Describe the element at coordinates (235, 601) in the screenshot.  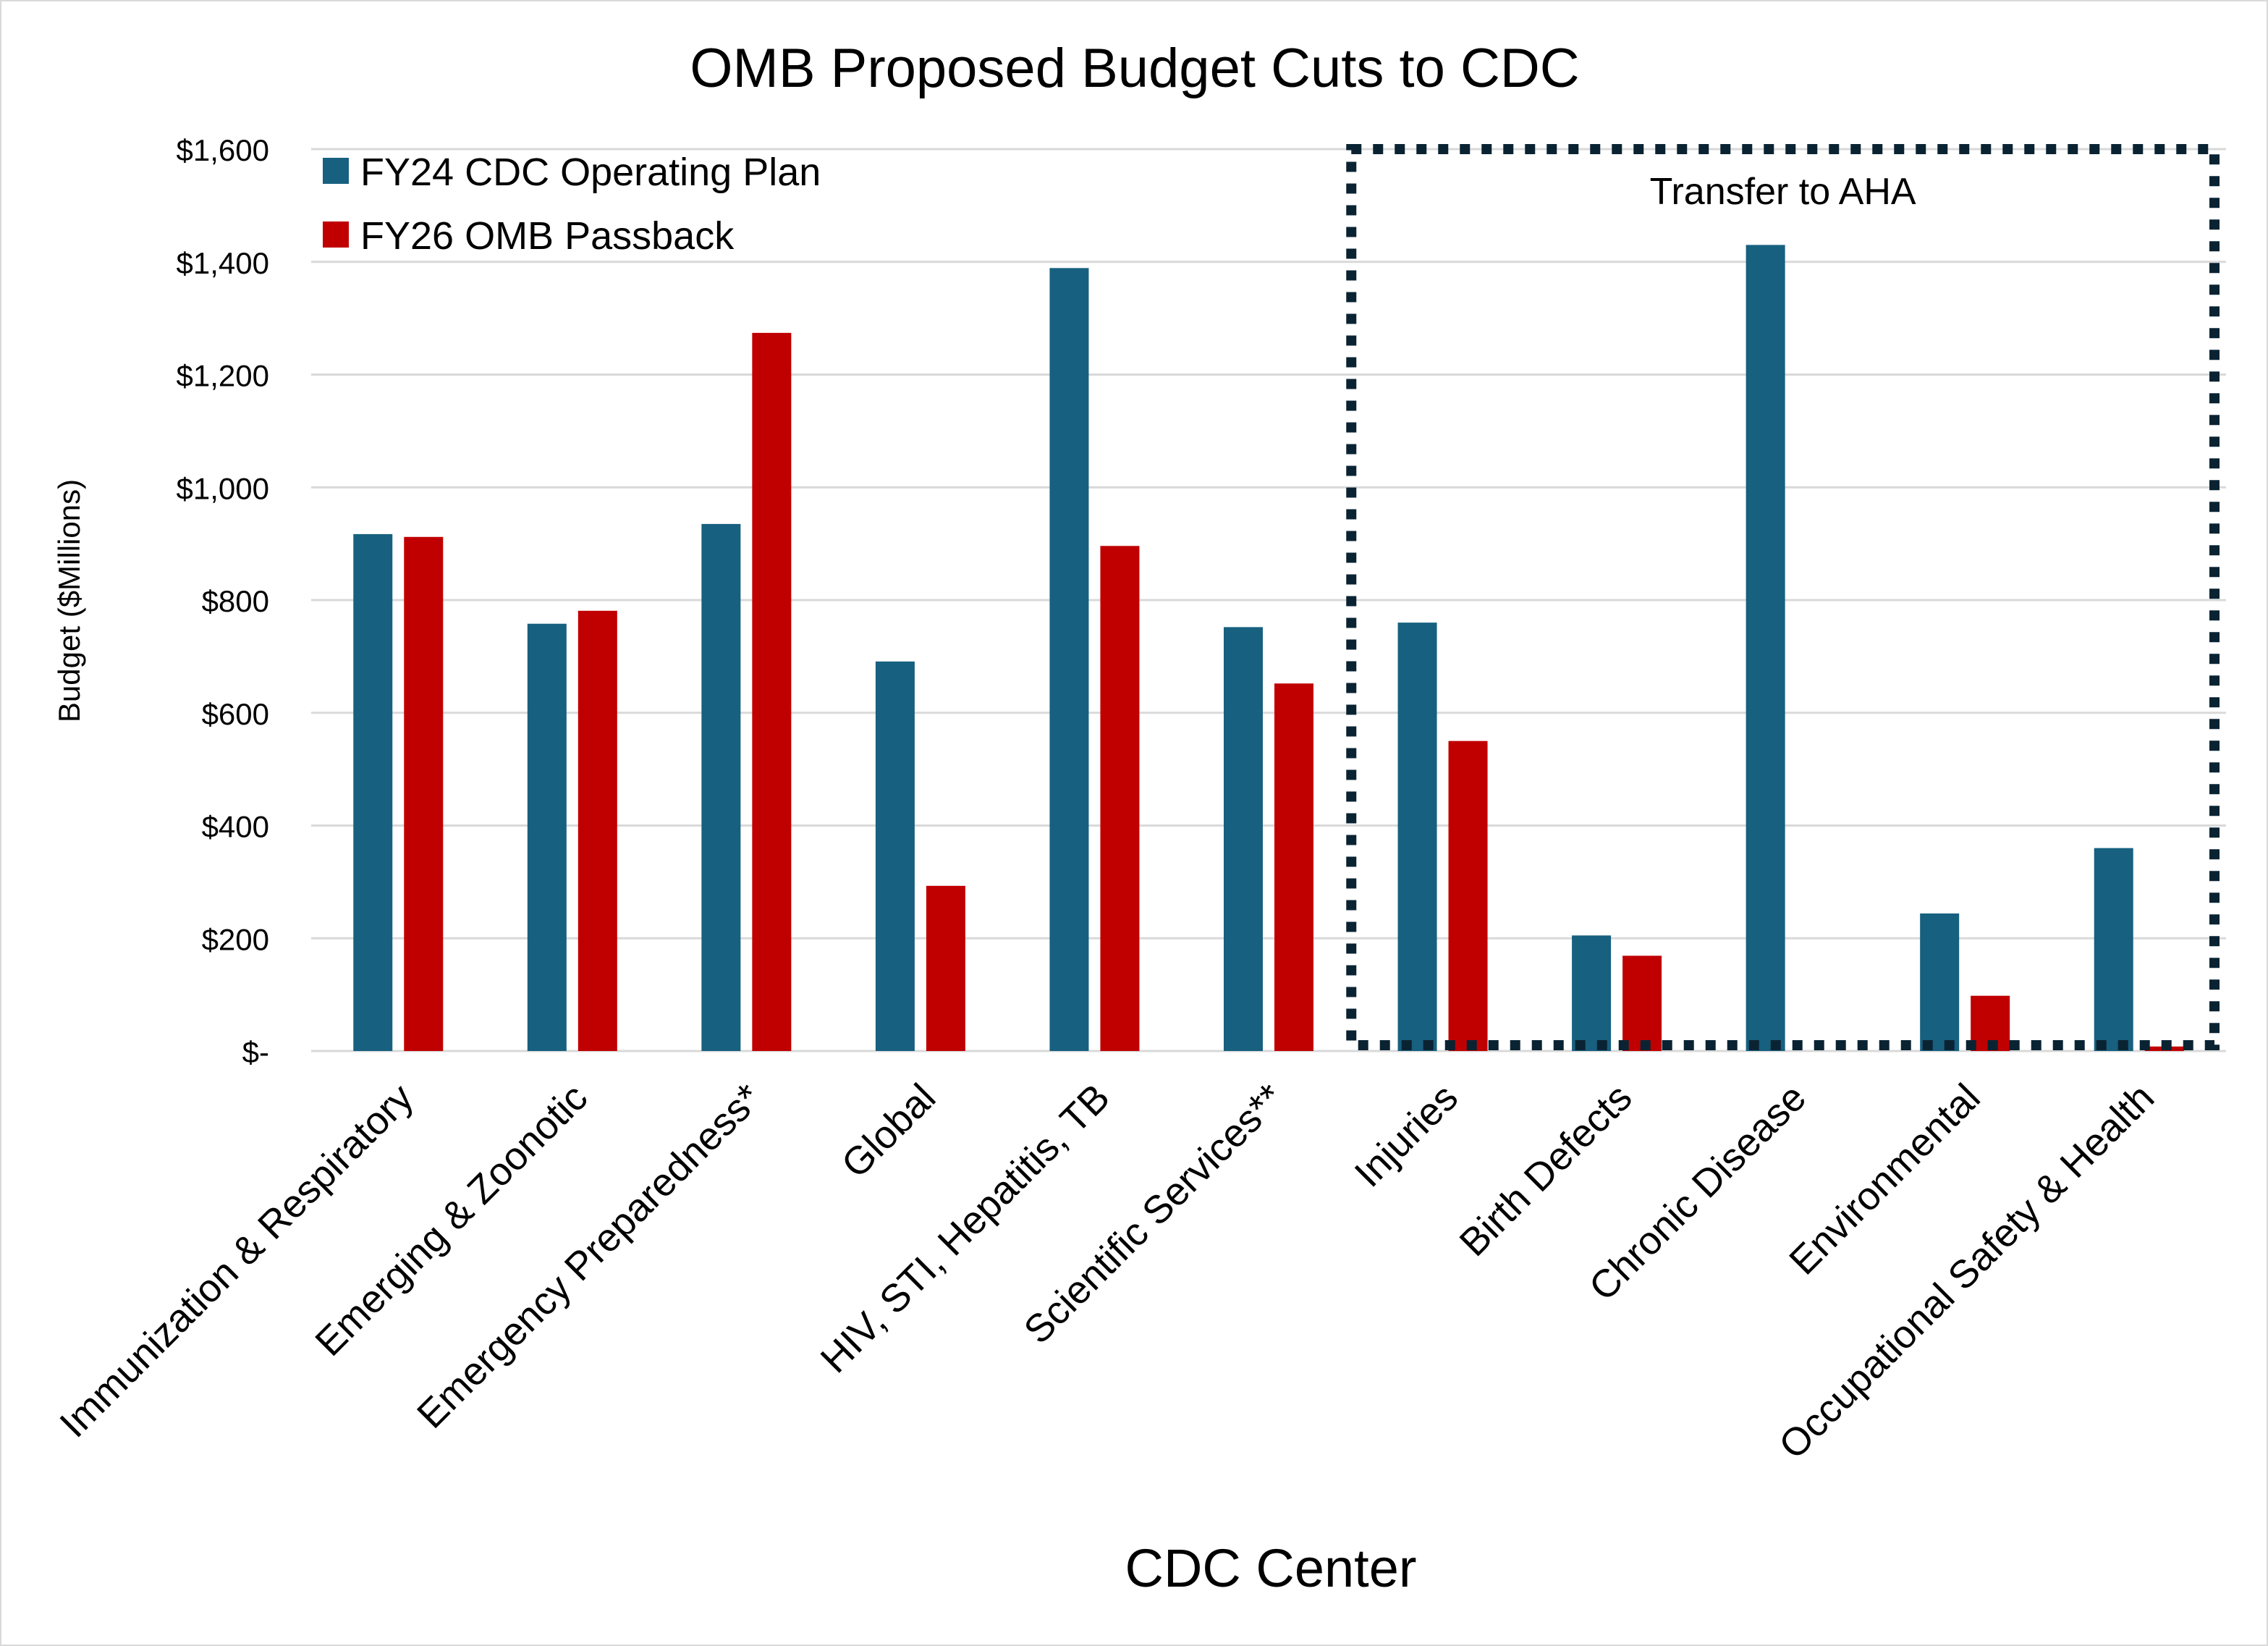
I see `y-tick-label: $800` at that location.